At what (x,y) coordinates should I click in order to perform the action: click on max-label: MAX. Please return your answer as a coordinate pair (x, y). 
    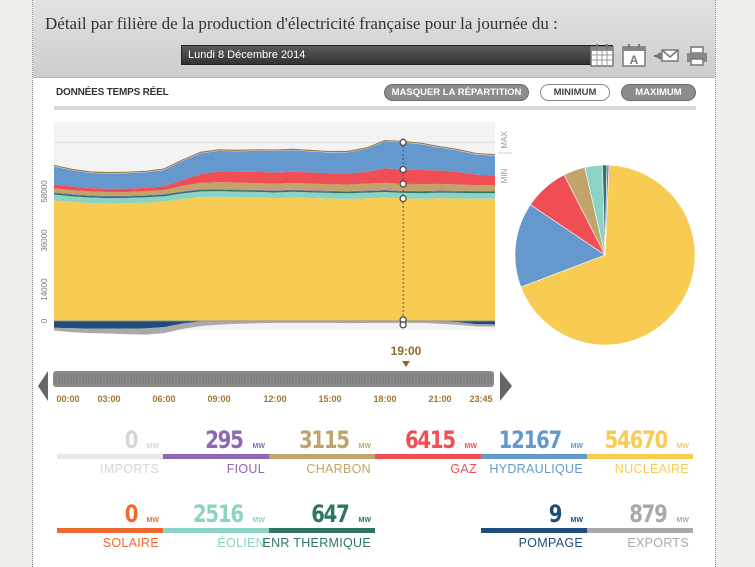
    Looking at the image, I should click on (504, 140).